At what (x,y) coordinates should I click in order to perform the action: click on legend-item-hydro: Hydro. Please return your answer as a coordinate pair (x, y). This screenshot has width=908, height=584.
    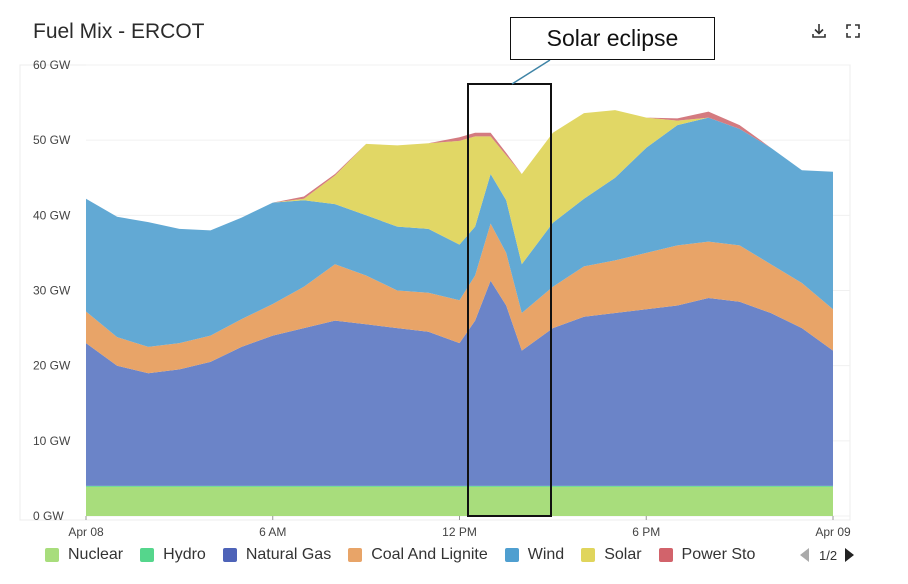
    Looking at the image, I should click on (173, 555).